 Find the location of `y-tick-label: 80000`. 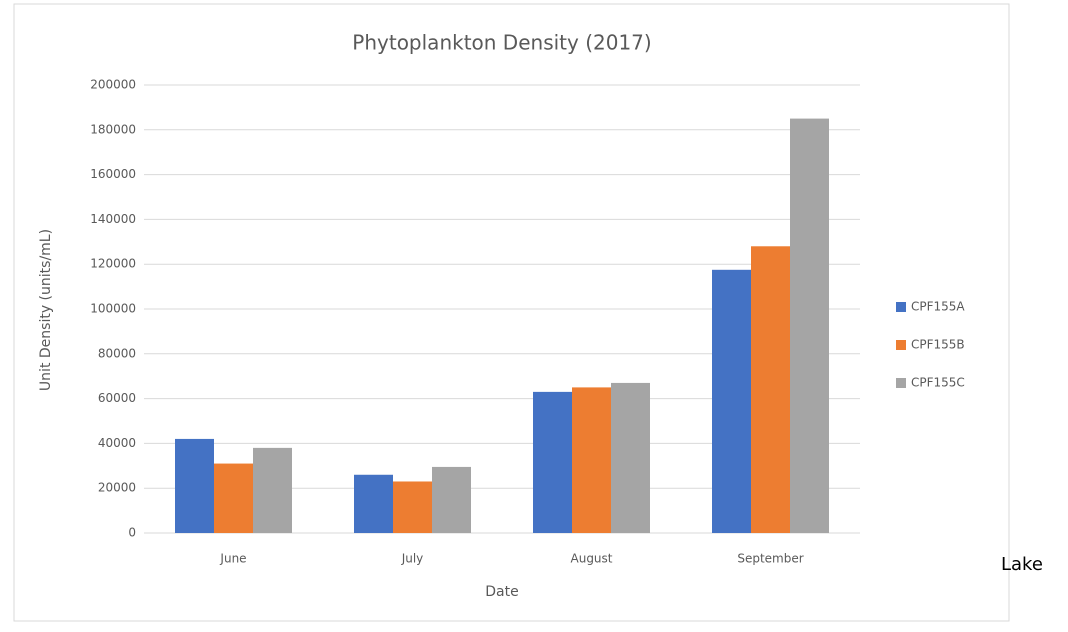

y-tick-label: 80000 is located at coordinates (117, 353).